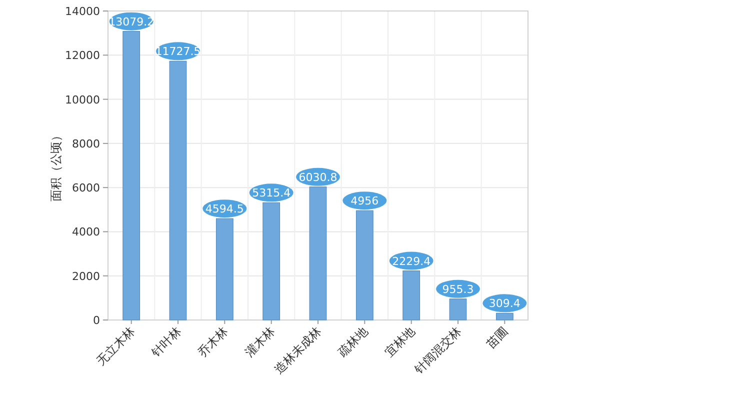 This screenshot has height=398, width=750. Describe the element at coordinates (497, 338) in the screenshot. I see `x-tick-label: 苗圃` at that location.